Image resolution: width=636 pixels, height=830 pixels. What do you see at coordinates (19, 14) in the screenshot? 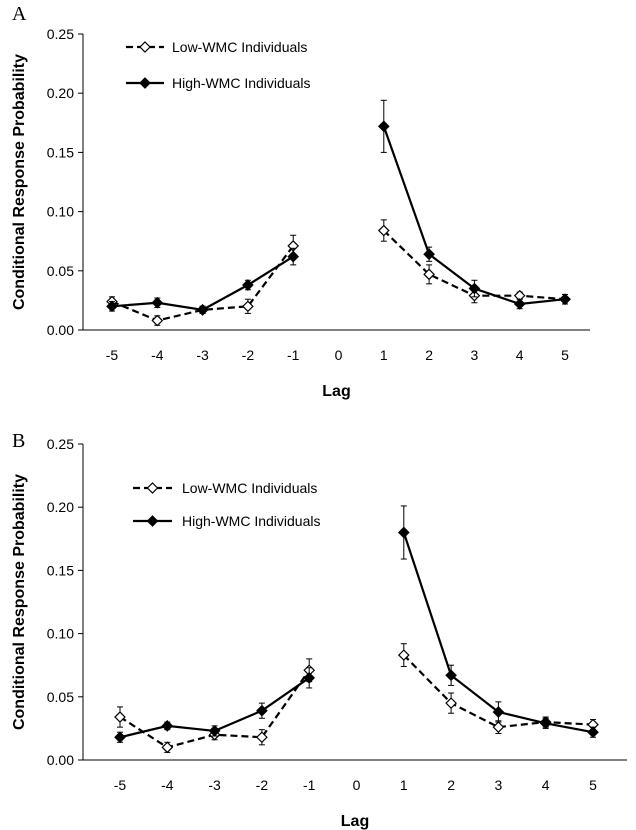
I see `panel-label: A` at bounding box center [19, 14].